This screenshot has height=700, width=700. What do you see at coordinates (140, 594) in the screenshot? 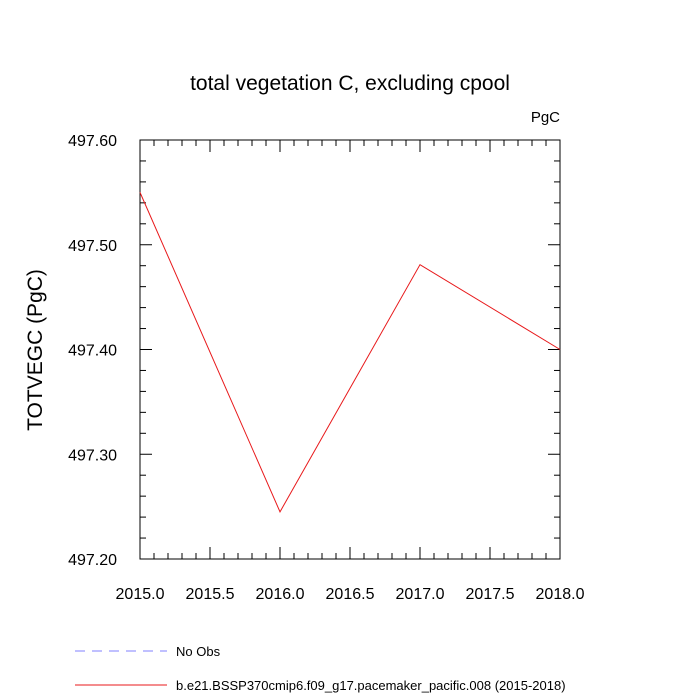
I see `x-tick-label: 2015.0` at bounding box center [140, 594].